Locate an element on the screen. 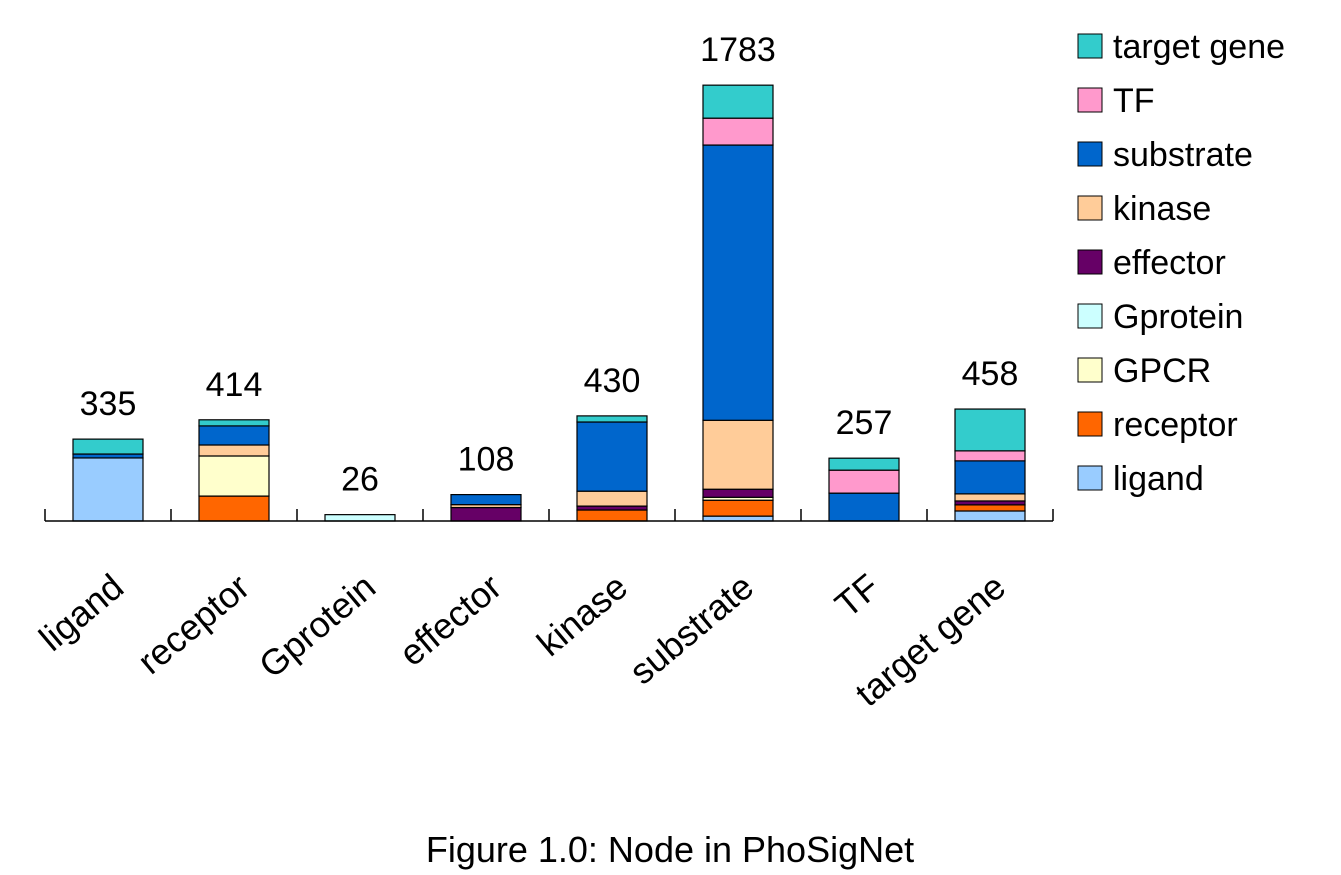  legend-label: target gene is located at coordinates (1199, 47).